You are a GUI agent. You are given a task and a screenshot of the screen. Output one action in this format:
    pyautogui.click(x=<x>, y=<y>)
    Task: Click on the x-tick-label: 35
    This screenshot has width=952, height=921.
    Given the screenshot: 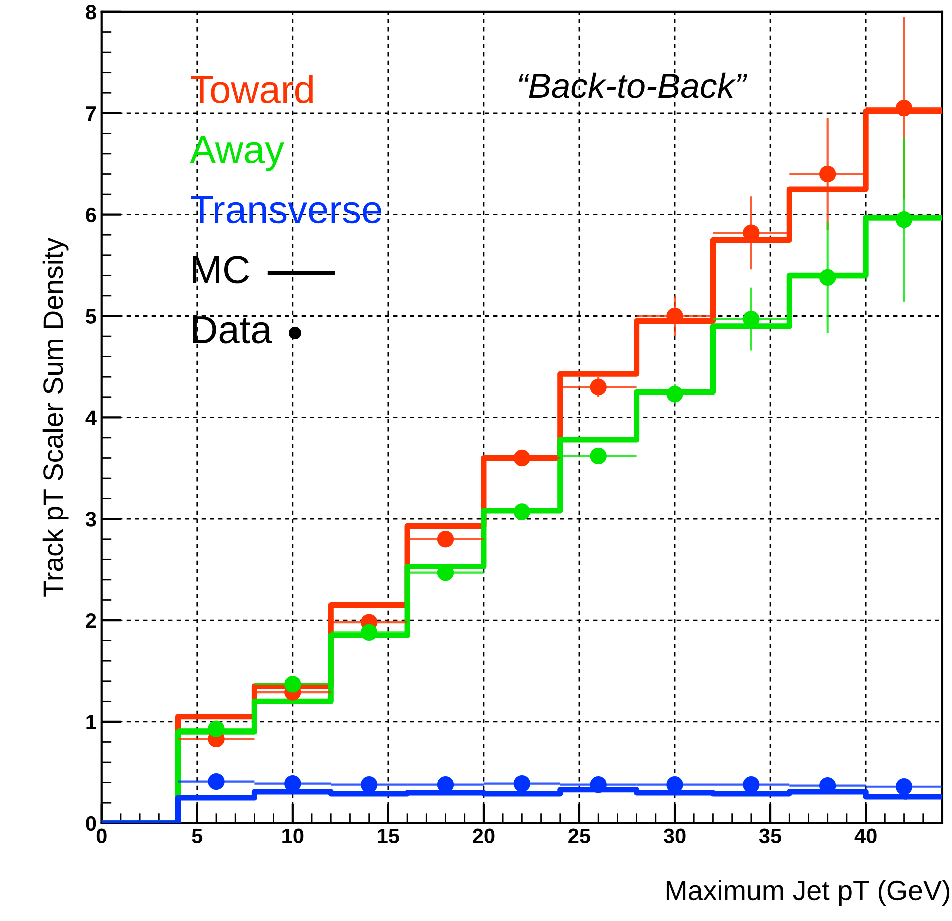 What is the action you would take?
    pyautogui.click(x=770, y=836)
    